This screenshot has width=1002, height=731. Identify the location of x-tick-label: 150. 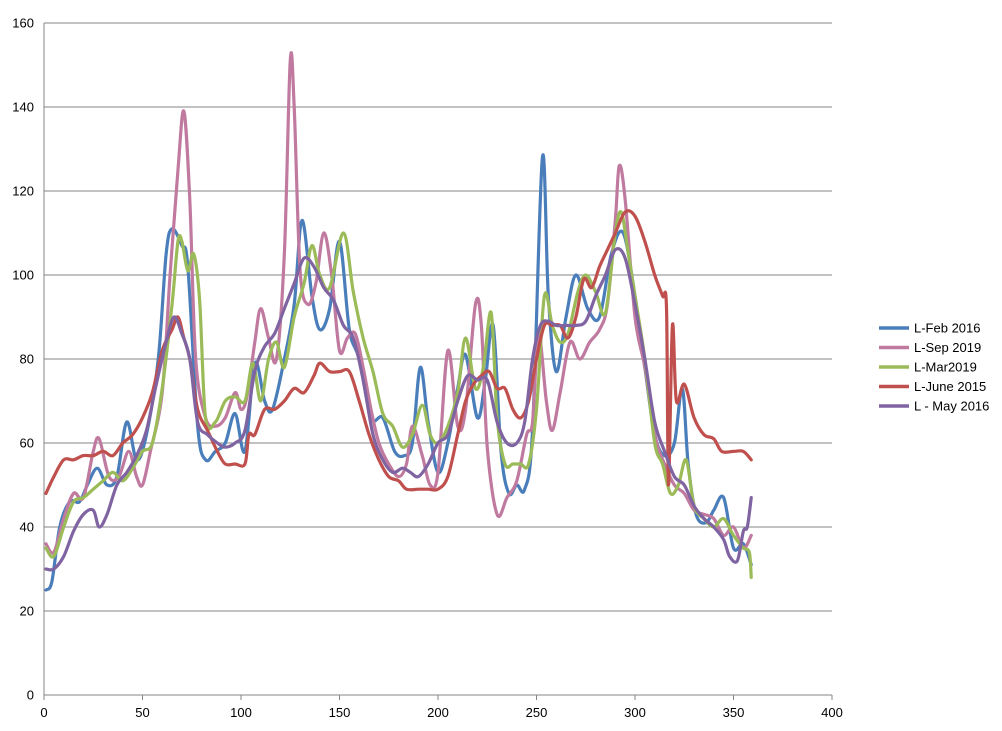
(340, 712).